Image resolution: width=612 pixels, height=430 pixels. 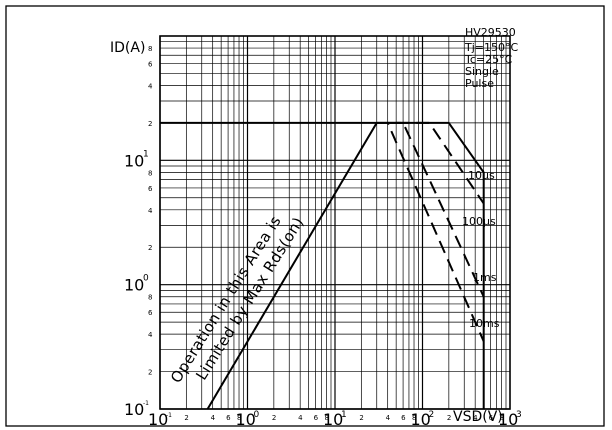 What do you see at coordinates (491, 47) in the screenshot?
I see `condition-tj: Tj=150°C` at bounding box center [491, 47].